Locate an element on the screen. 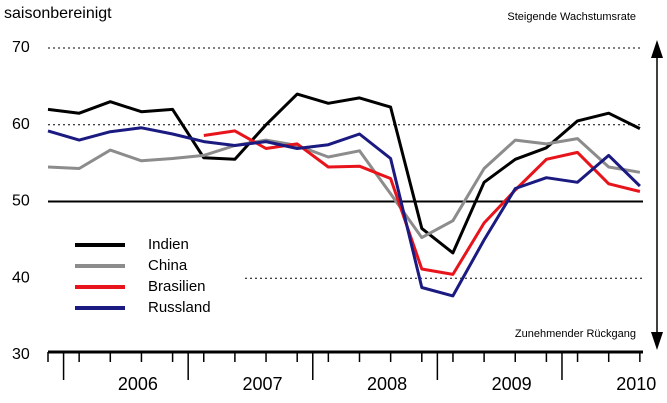 This screenshot has height=403, width=667. legend-label: Brasilien is located at coordinates (177, 286).